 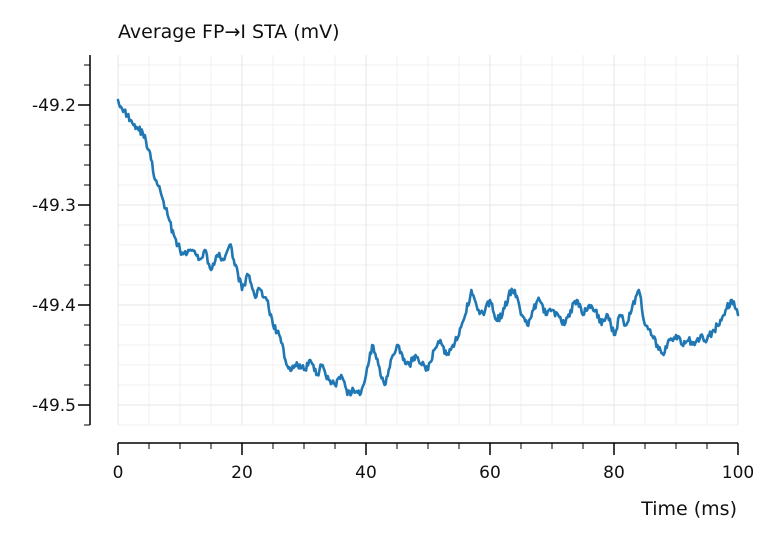 What do you see at coordinates (614, 473) in the screenshot?
I see `x-tick-label: 80` at bounding box center [614, 473].